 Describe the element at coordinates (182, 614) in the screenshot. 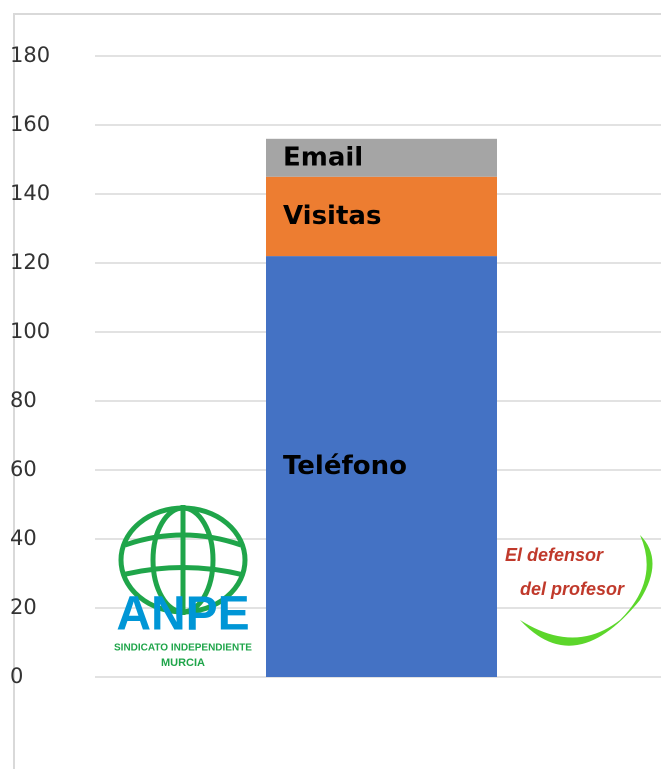

I see `logo-text: ANPE` at that location.